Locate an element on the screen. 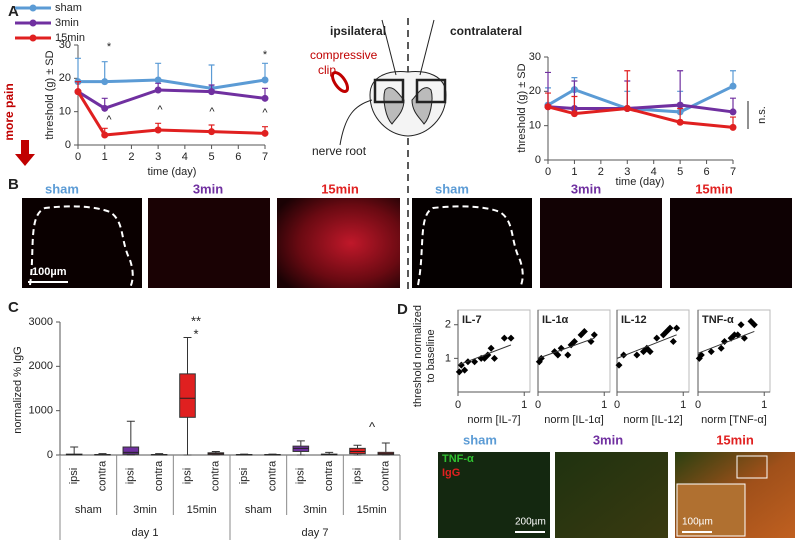  diagram-label: ipsilateral is located at coordinates (358, 31).